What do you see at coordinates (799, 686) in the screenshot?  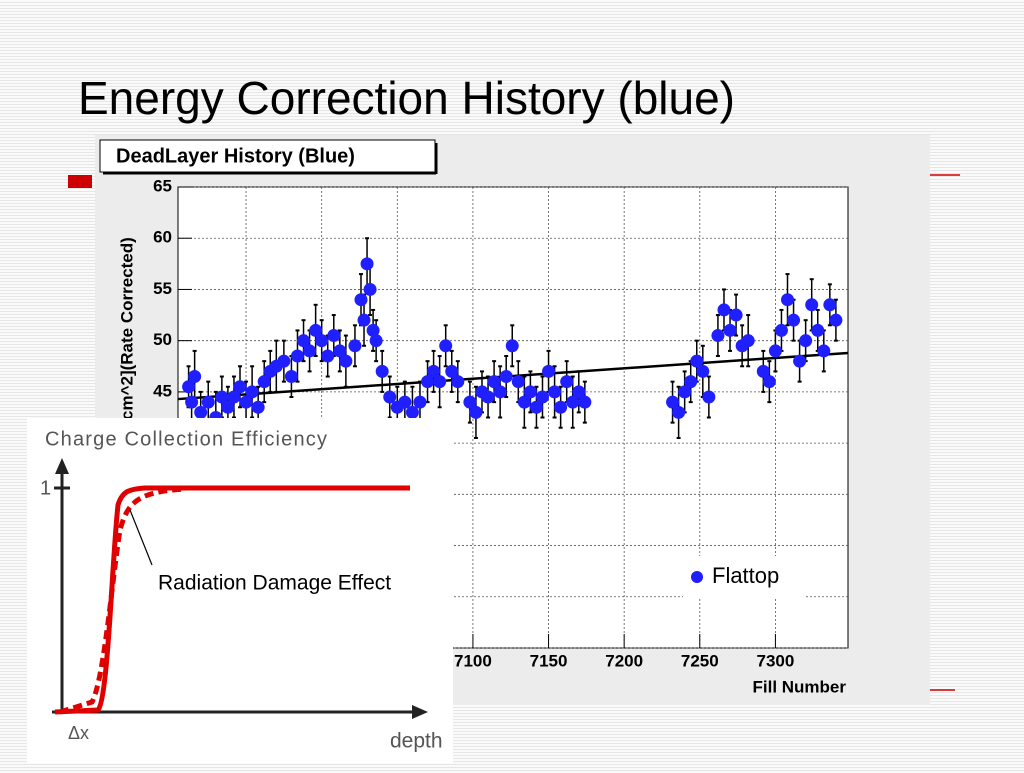 I see `x-axis-label: Fill Number` at bounding box center [799, 686].